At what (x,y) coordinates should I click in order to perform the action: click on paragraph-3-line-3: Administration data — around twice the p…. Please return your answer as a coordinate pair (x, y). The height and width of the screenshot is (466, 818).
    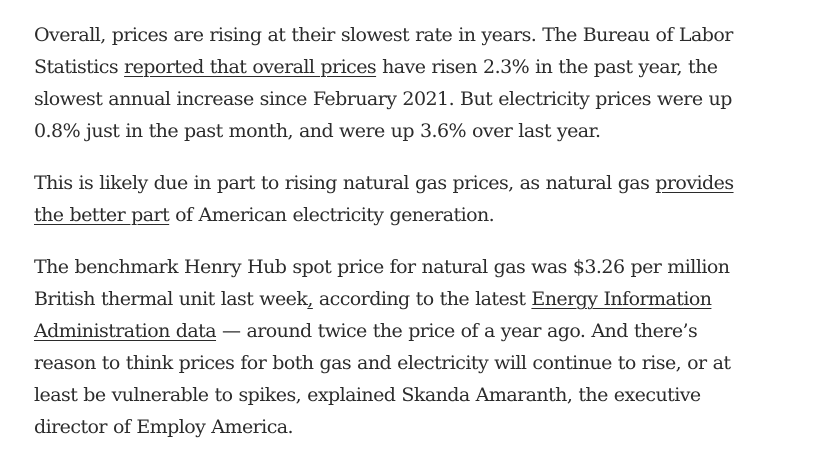
    Looking at the image, I should click on (379, 331).